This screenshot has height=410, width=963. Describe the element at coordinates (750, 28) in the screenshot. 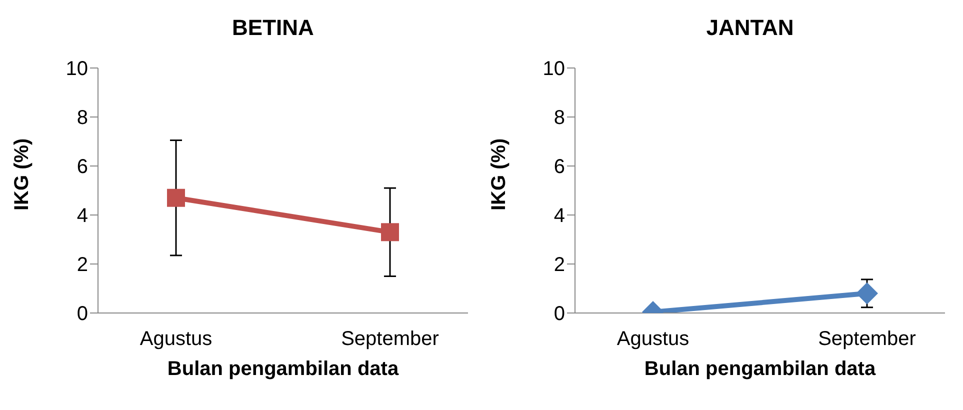

I see `chart-title: JANTAN` at that location.